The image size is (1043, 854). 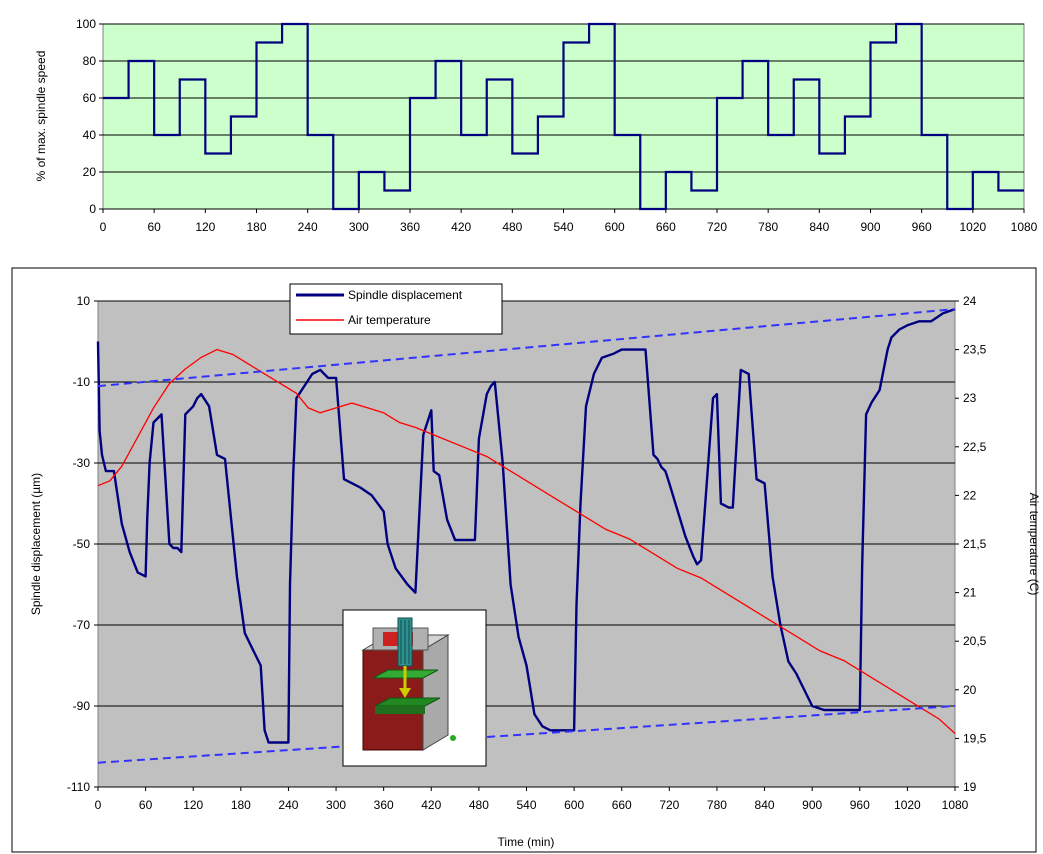 I want to click on bottom-x-tick-label: 660, so click(x=622, y=805).